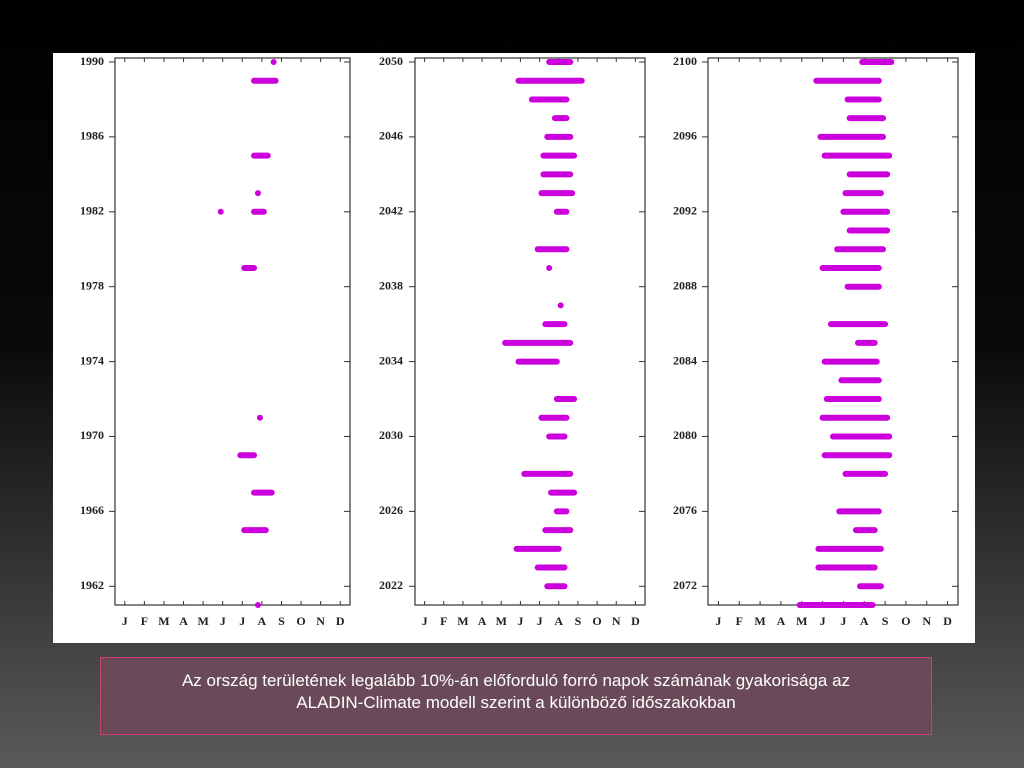 The width and height of the screenshot is (1024, 768). What do you see at coordinates (391, 585) in the screenshot?
I see `y-tick-label: 2022` at bounding box center [391, 585].